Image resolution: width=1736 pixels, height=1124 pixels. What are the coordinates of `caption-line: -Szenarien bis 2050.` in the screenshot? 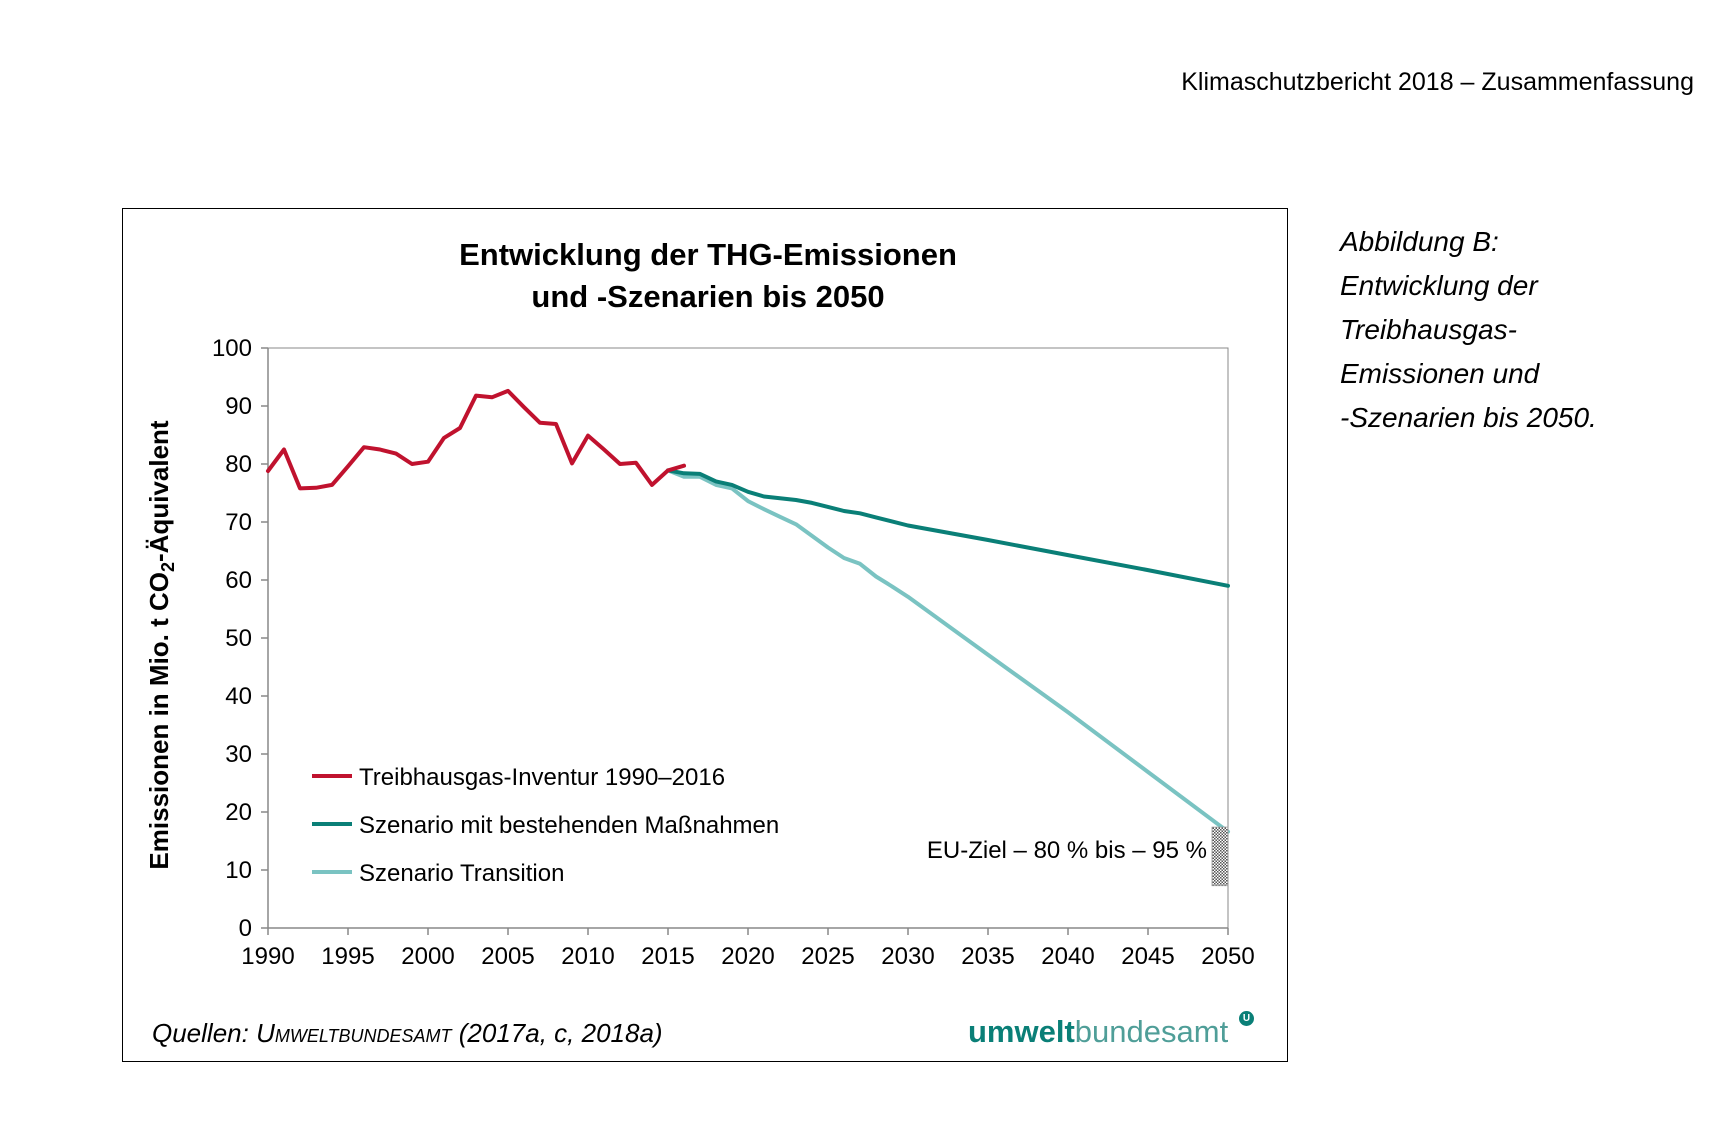 It's located at (1468, 417).